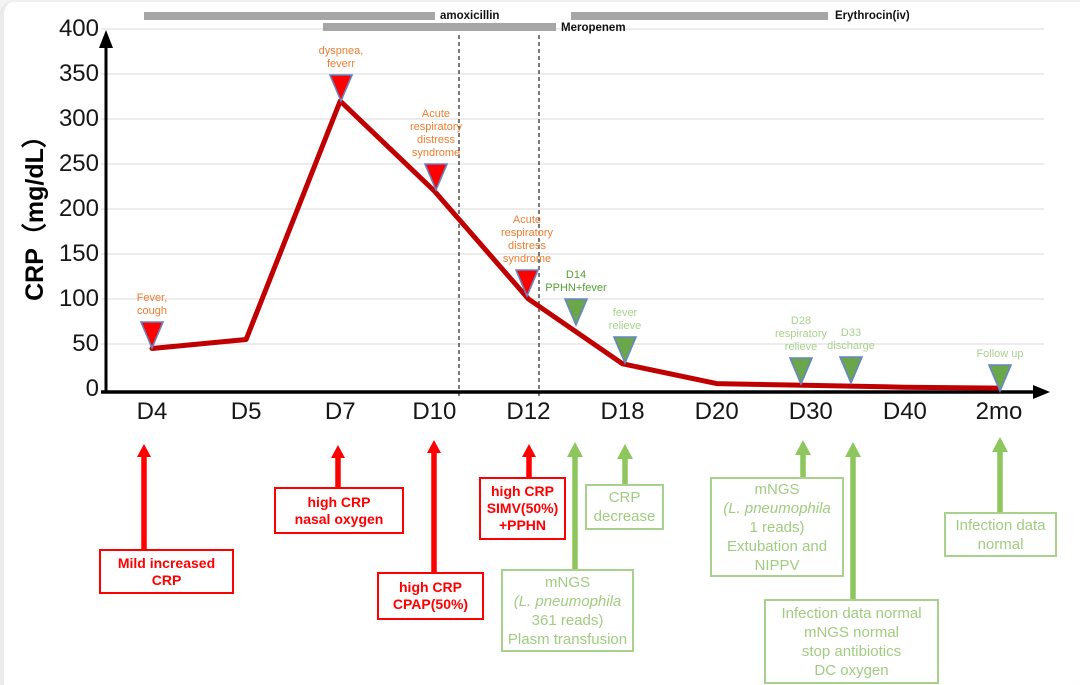 The height and width of the screenshot is (685, 1080). Describe the element at coordinates (78, 163) in the screenshot. I see `y-tick-label: 250` at that location.